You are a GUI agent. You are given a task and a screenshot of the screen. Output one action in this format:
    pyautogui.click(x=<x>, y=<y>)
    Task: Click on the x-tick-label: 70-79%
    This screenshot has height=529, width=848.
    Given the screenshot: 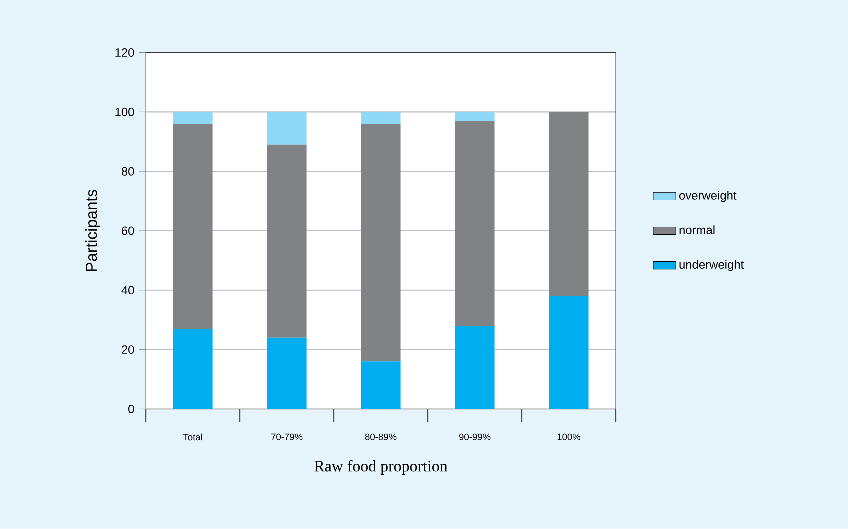 What is the action you would take?
    pyautogui.click(x=287, y=437)
    